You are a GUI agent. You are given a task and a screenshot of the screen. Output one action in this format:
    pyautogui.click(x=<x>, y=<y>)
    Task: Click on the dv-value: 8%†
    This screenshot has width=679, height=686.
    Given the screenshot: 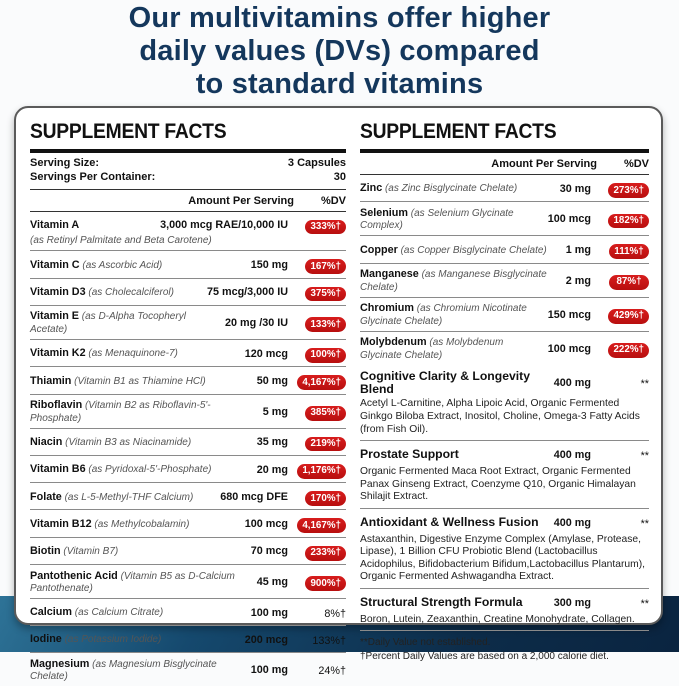 What is the action you would take?
    pyautogui.click(x=335, y=613)
    